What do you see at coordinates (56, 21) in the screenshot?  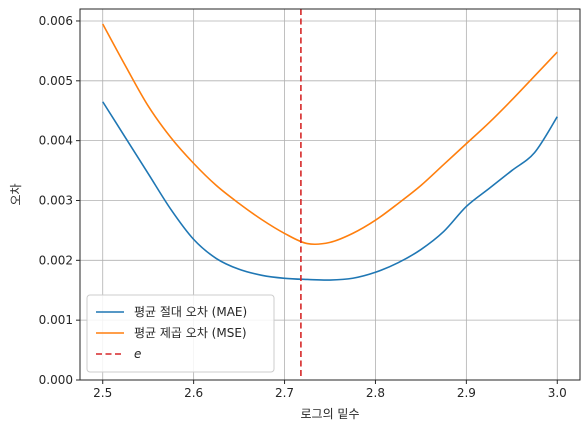 I see `y-tick-label: 0.006` at bounding box center [56, 21].